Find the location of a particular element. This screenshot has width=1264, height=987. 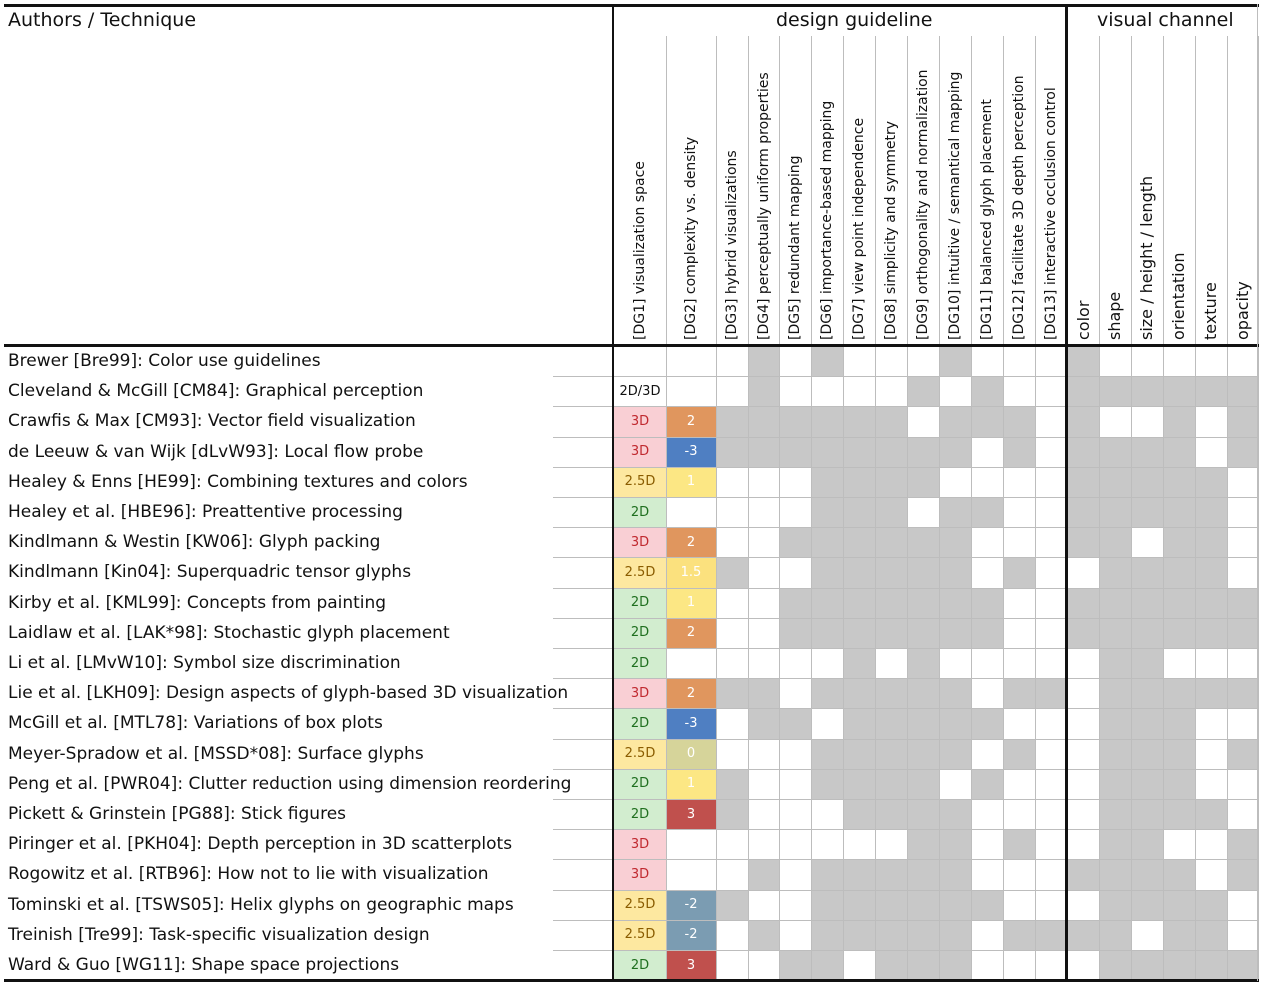

authors-separator is located at coordinates (613, 493).